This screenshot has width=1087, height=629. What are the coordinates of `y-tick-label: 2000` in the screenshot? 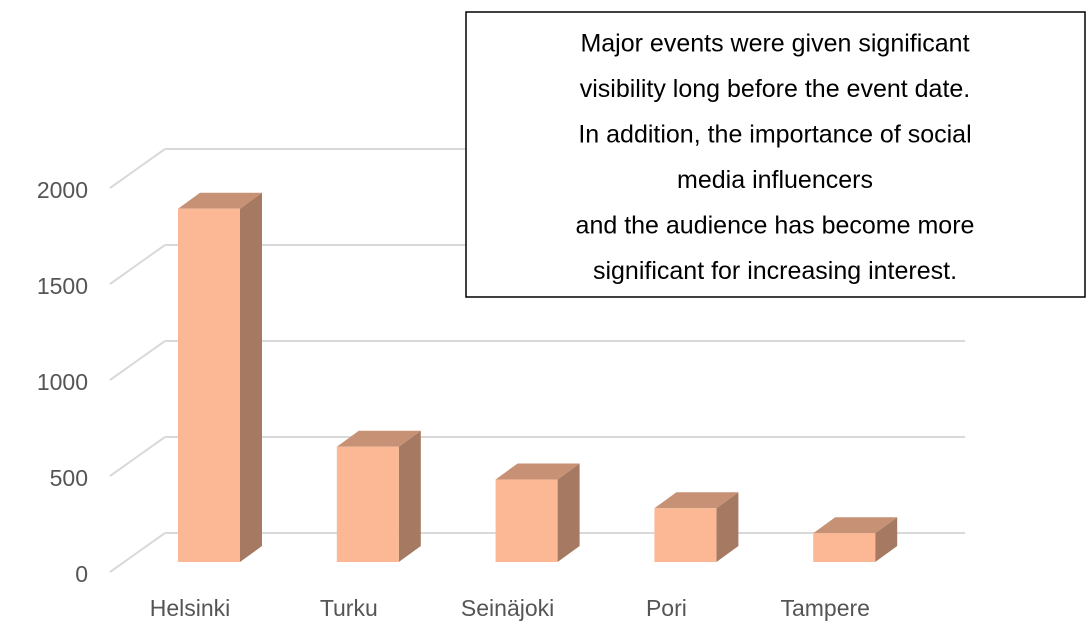 It's located at (62, 190).